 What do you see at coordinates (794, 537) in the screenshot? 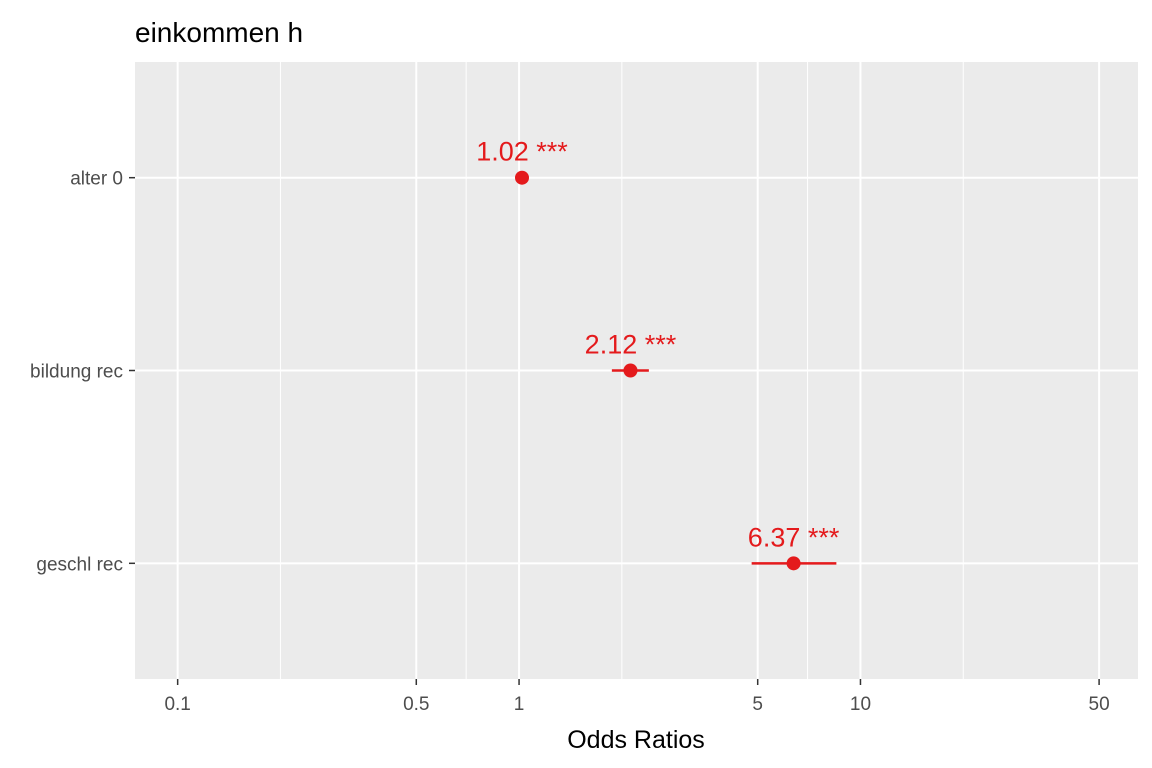
I see `value-label: 6.37 ***` at bounding box center [794, 537].